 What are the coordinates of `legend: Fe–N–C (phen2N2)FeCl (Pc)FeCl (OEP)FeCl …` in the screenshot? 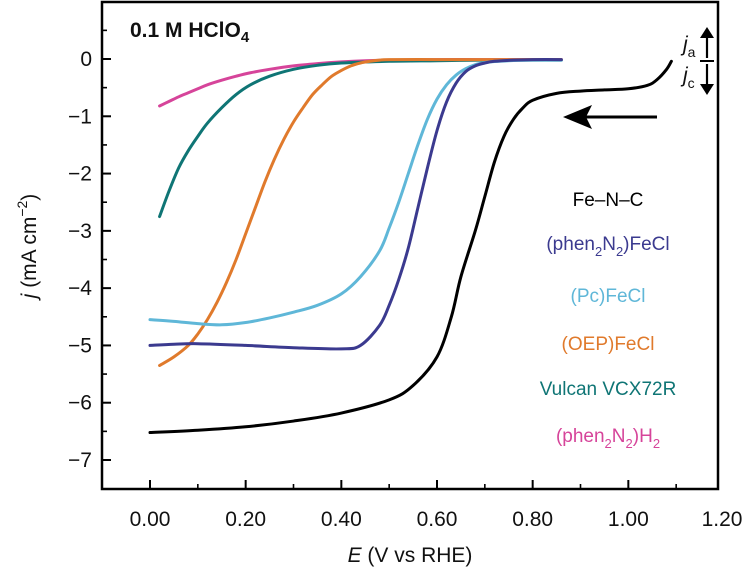 It's located at (608, 320).